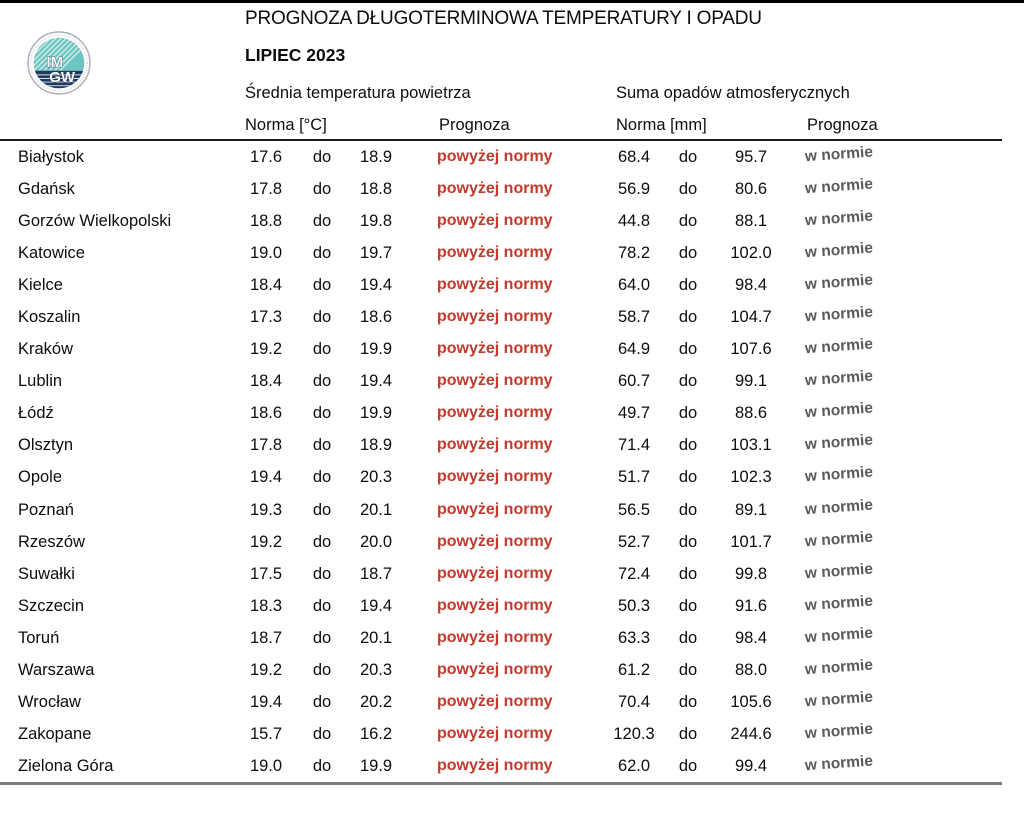 The image size is (1024, 834). Describe the element at coordinates (634, 188) in the screenshot. I see `precip-norm-min: 56.9` at that location.